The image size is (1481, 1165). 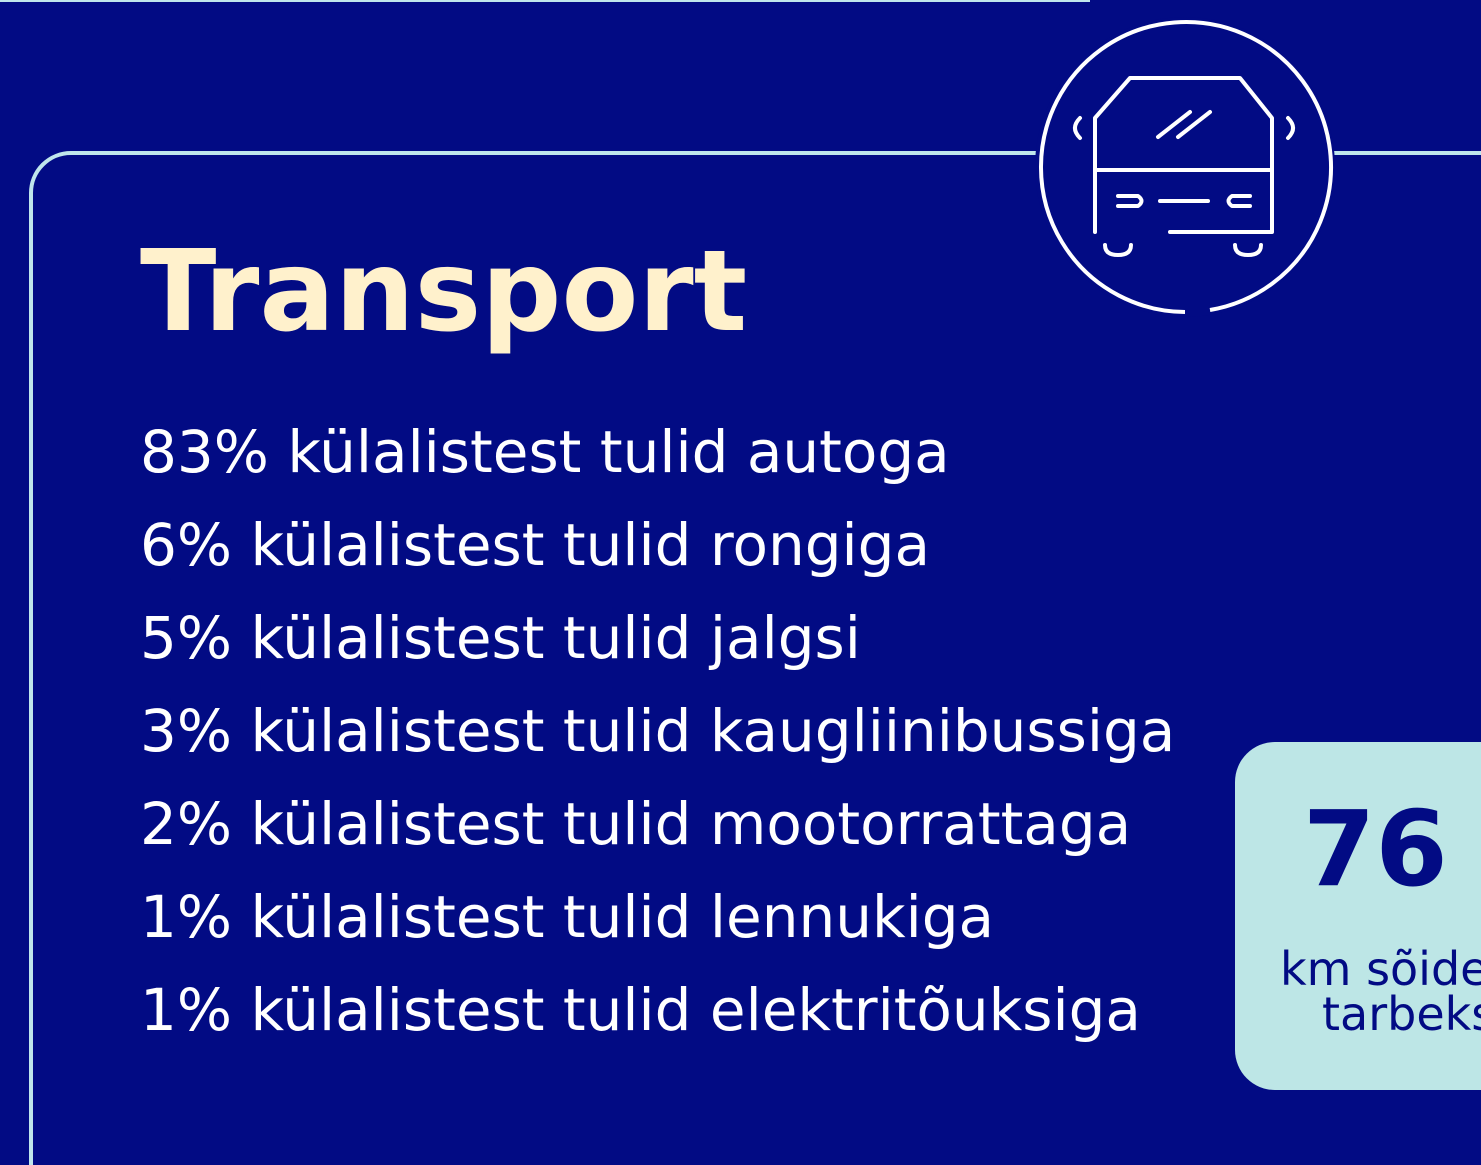 I want to click on icon-circle, so click(x=1185, y=167).